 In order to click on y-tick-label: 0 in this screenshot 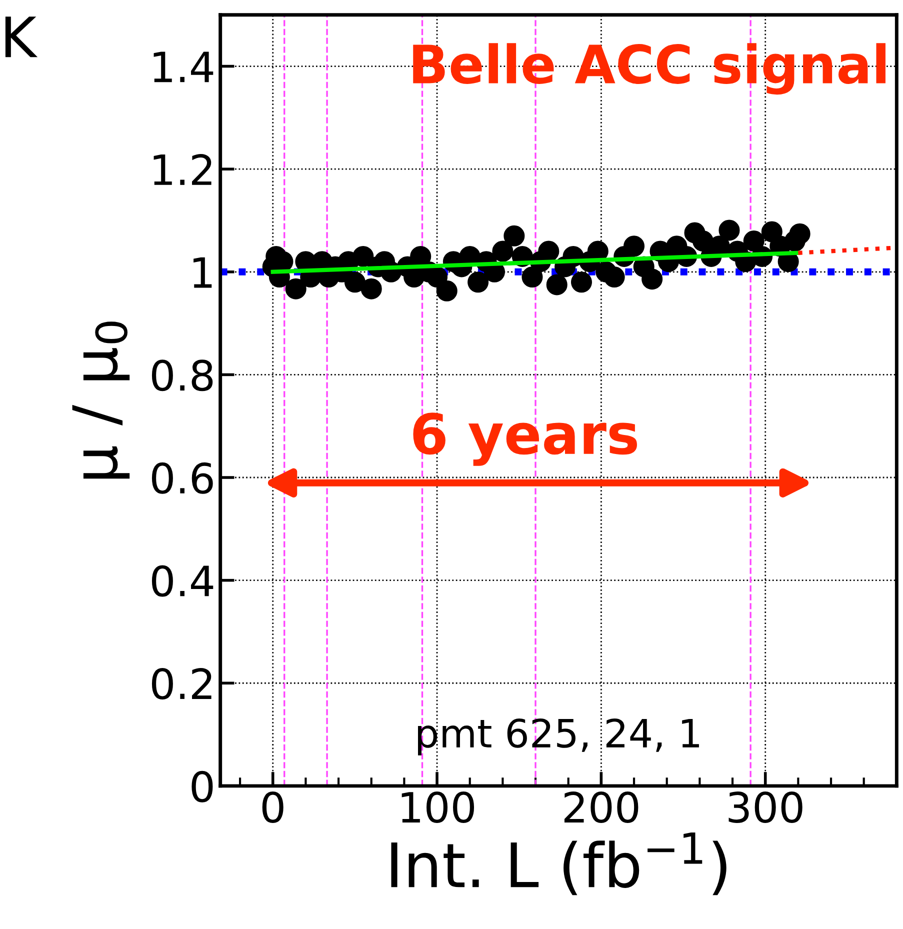, I will do `click(202, 786)`.